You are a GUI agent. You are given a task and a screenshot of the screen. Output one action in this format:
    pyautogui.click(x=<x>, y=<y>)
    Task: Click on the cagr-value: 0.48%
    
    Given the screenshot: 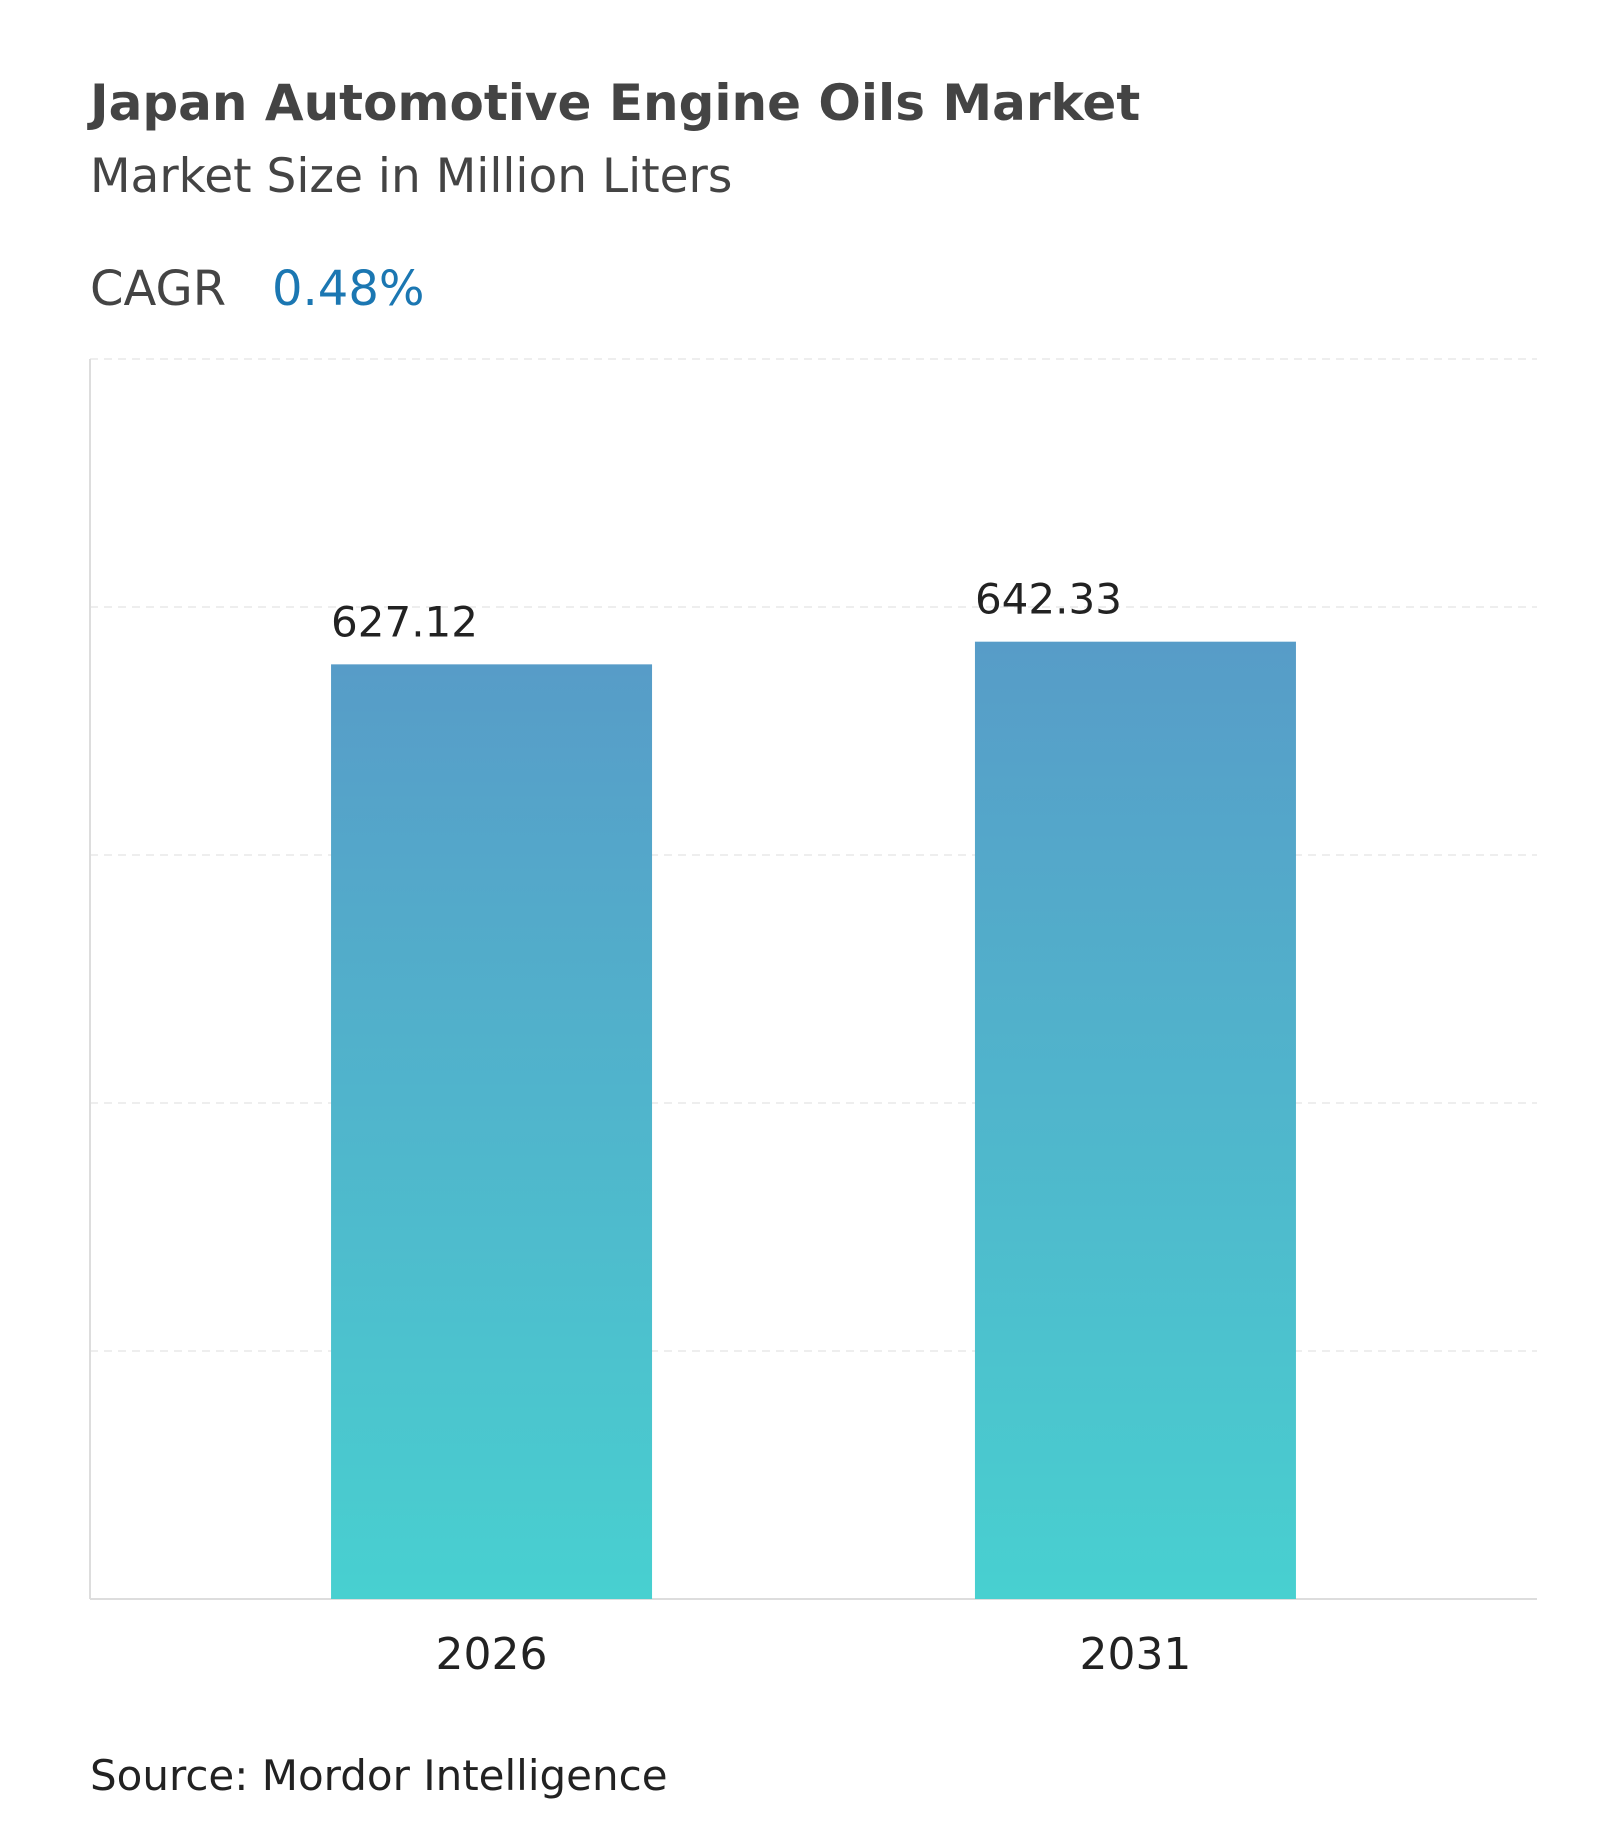 What is the action you would take?
    pyautogui.click(x=348, y=289)
    